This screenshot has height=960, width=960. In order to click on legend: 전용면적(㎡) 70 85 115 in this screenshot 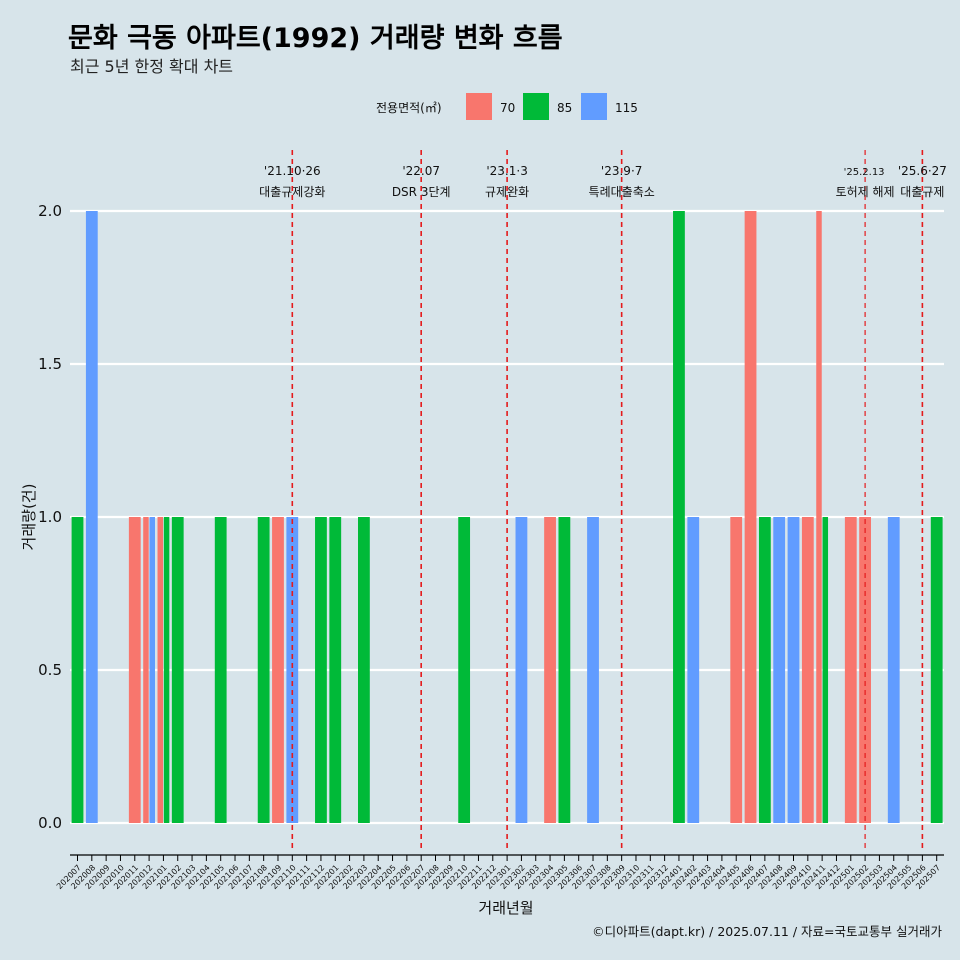, I will do `click(507, 106)`.